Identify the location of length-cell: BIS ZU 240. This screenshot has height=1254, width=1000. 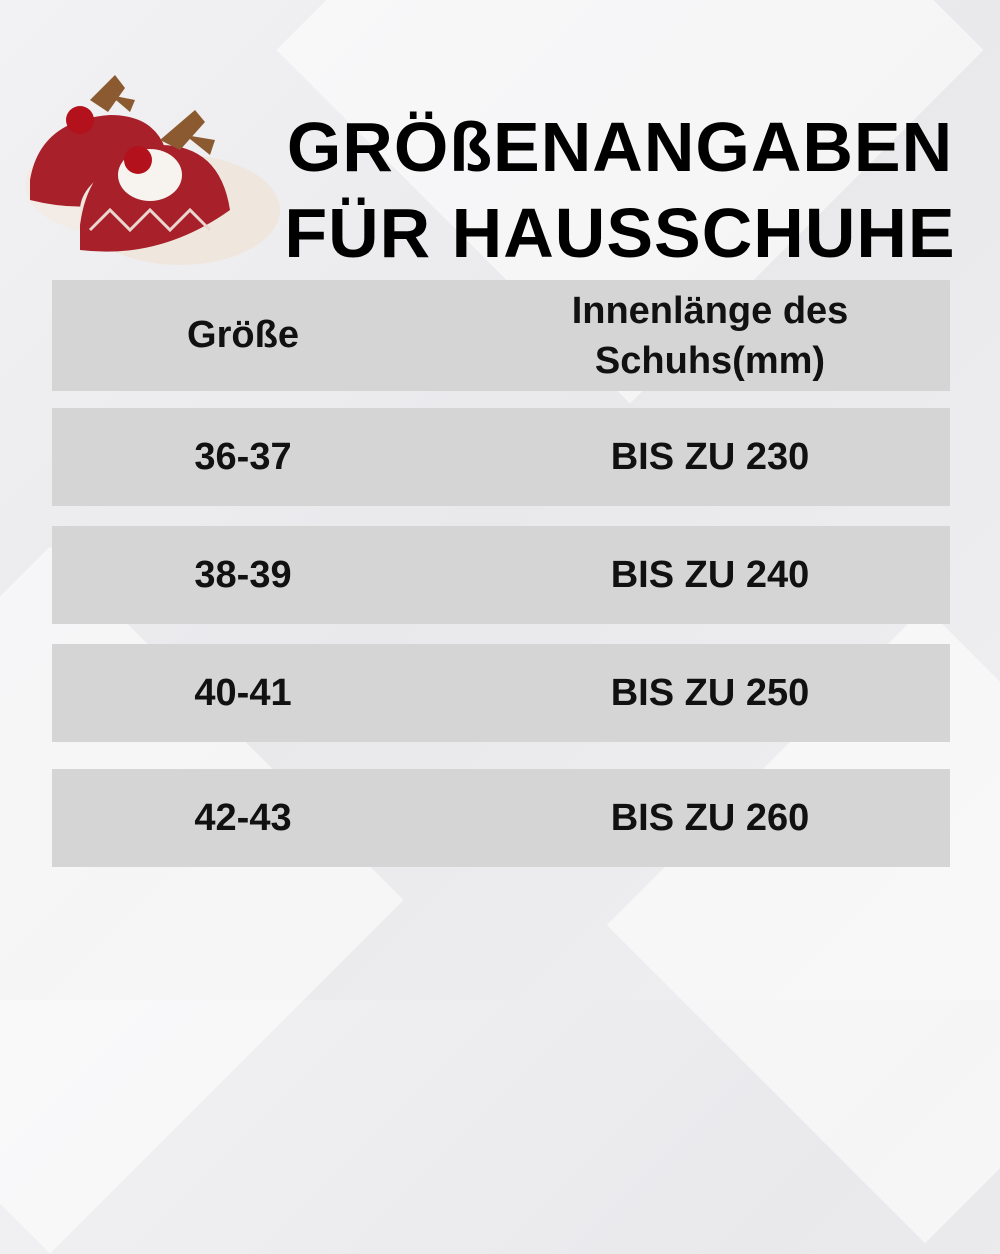
(710, 575).